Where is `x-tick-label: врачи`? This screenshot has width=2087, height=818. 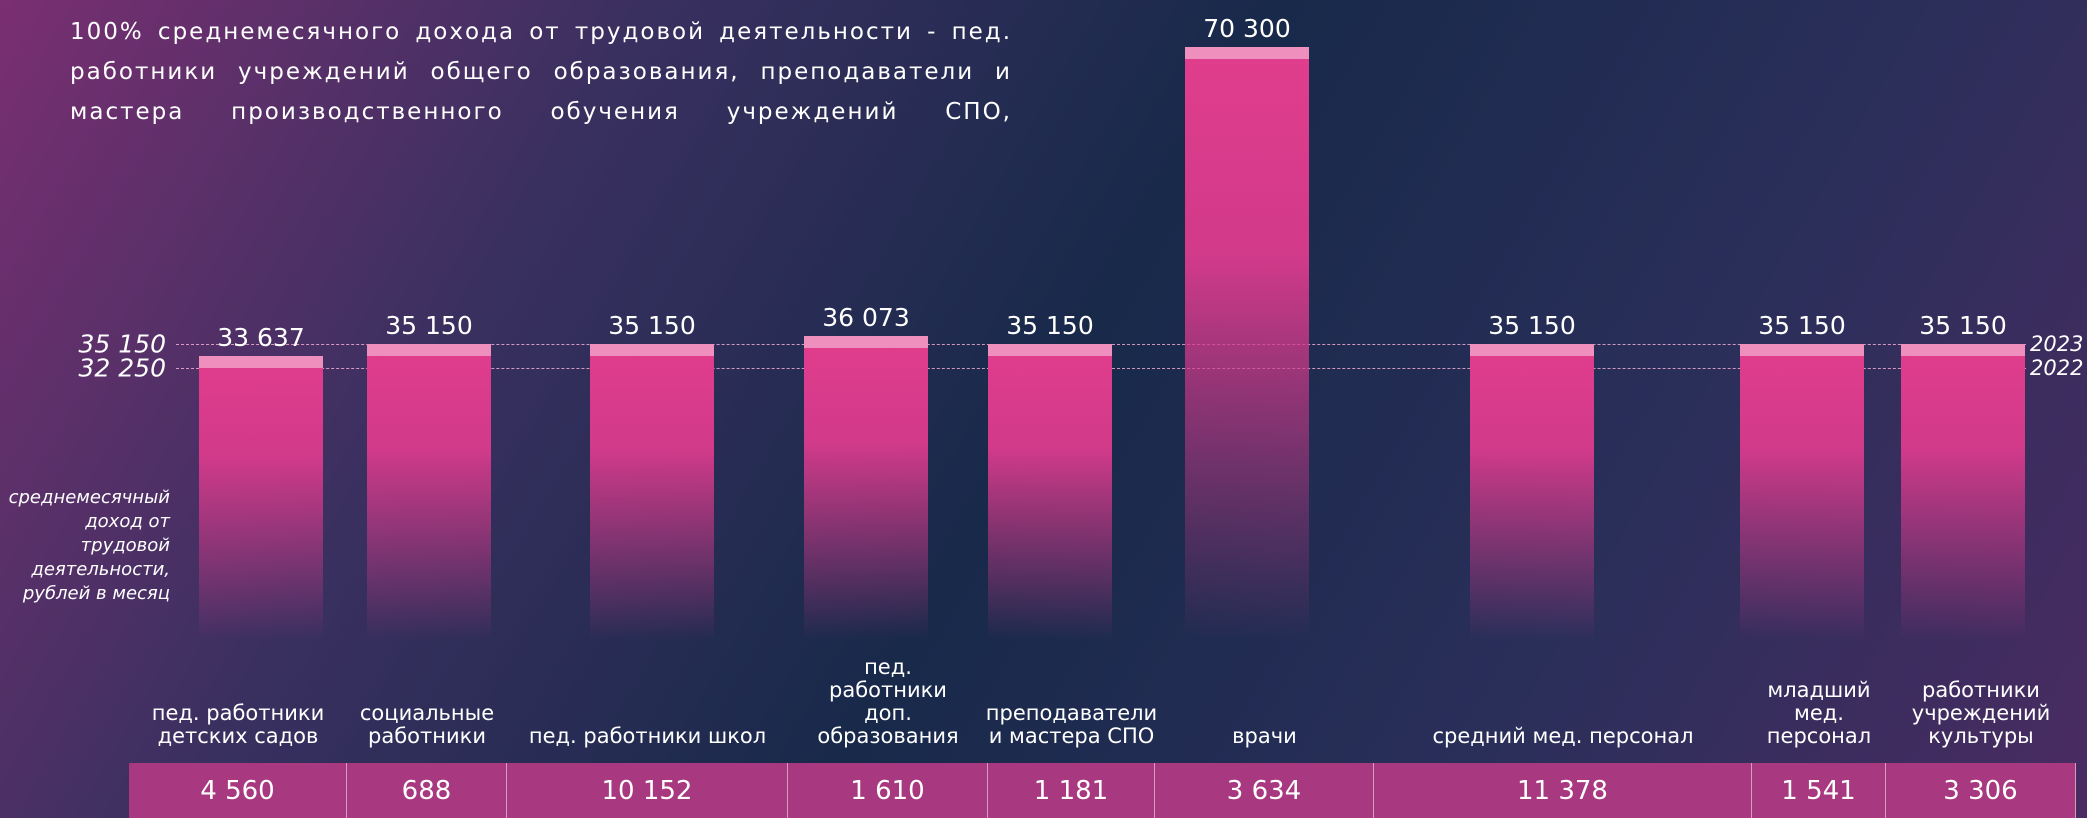
x-tick-label: врачи is located at coordinates (1264, 736).